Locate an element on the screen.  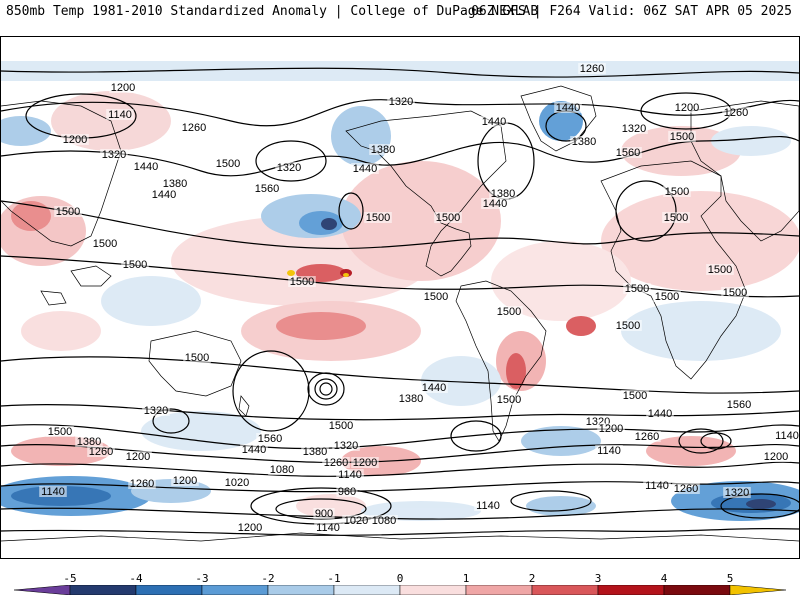
colorbar-tick-label: 3 is located at coordinates (598, 578).